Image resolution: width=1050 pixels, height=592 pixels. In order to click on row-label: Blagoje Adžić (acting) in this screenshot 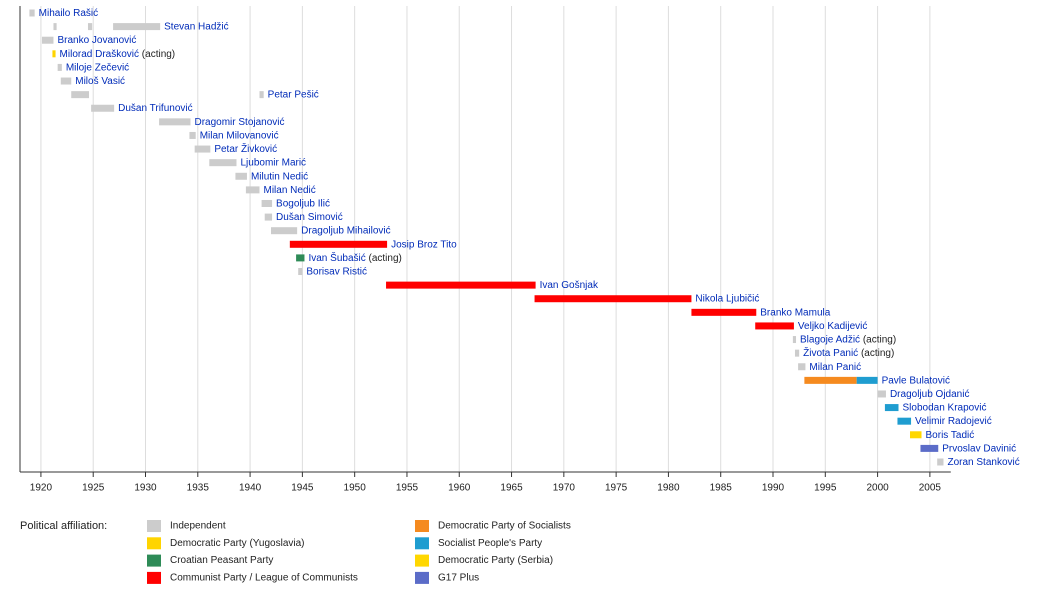, I will do `click(848, 339)`.